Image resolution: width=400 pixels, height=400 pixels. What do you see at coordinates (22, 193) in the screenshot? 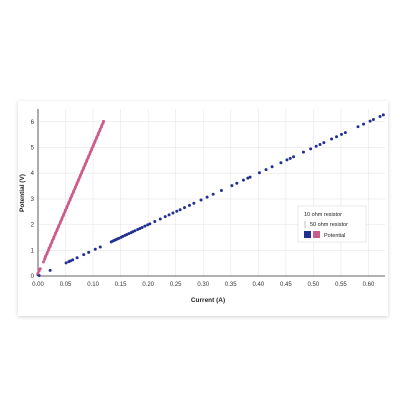
I see `y-axis-title: Potential (V)` at bounding box center [22, 193].